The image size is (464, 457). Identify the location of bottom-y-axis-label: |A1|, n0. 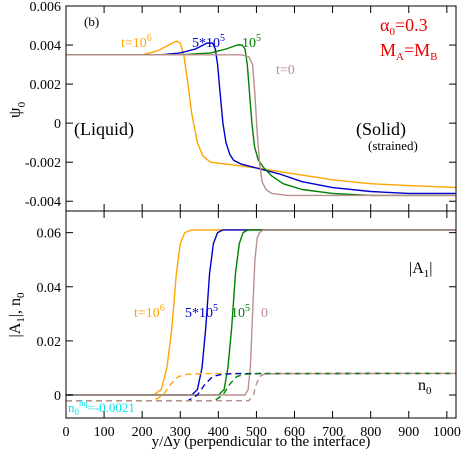
(17, 314).